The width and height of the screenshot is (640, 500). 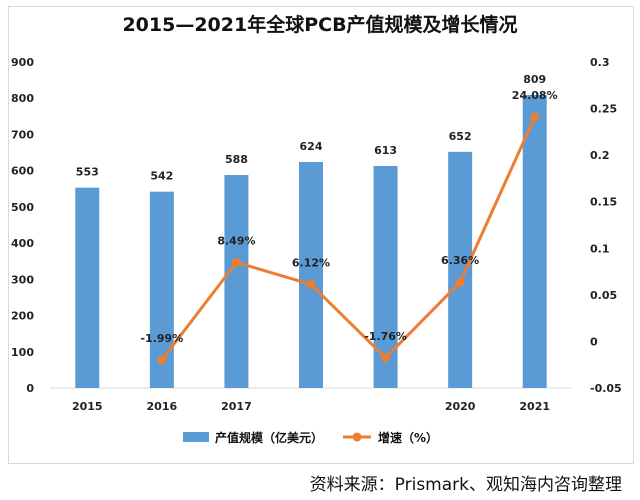 What do you see at coordinates (236, 240) in the screenshot?
I see `line-value-label: 8.49%` at bounding box center [236, 240].